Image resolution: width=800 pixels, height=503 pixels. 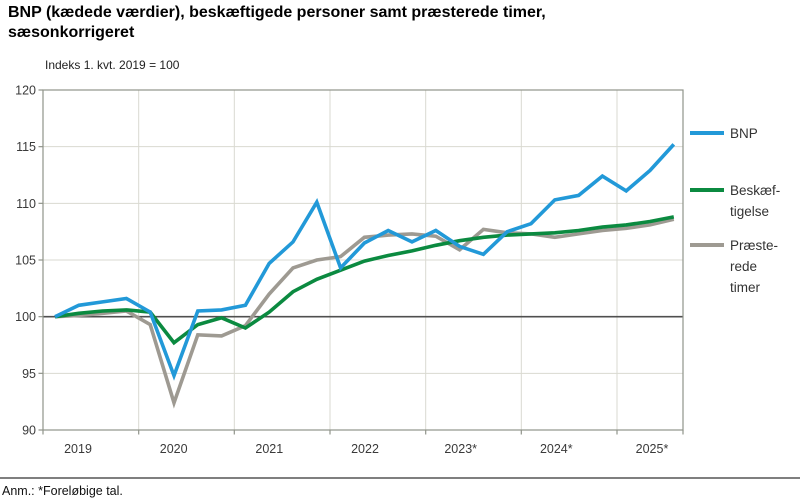 I want to click on y-axis-label: 115, so click(x=26, y=147).